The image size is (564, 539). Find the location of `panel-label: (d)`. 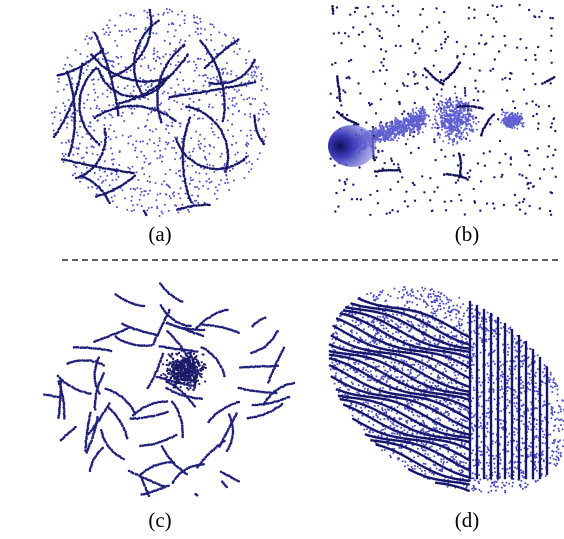

panel-label: (d) is located at coordinates (467, 520).